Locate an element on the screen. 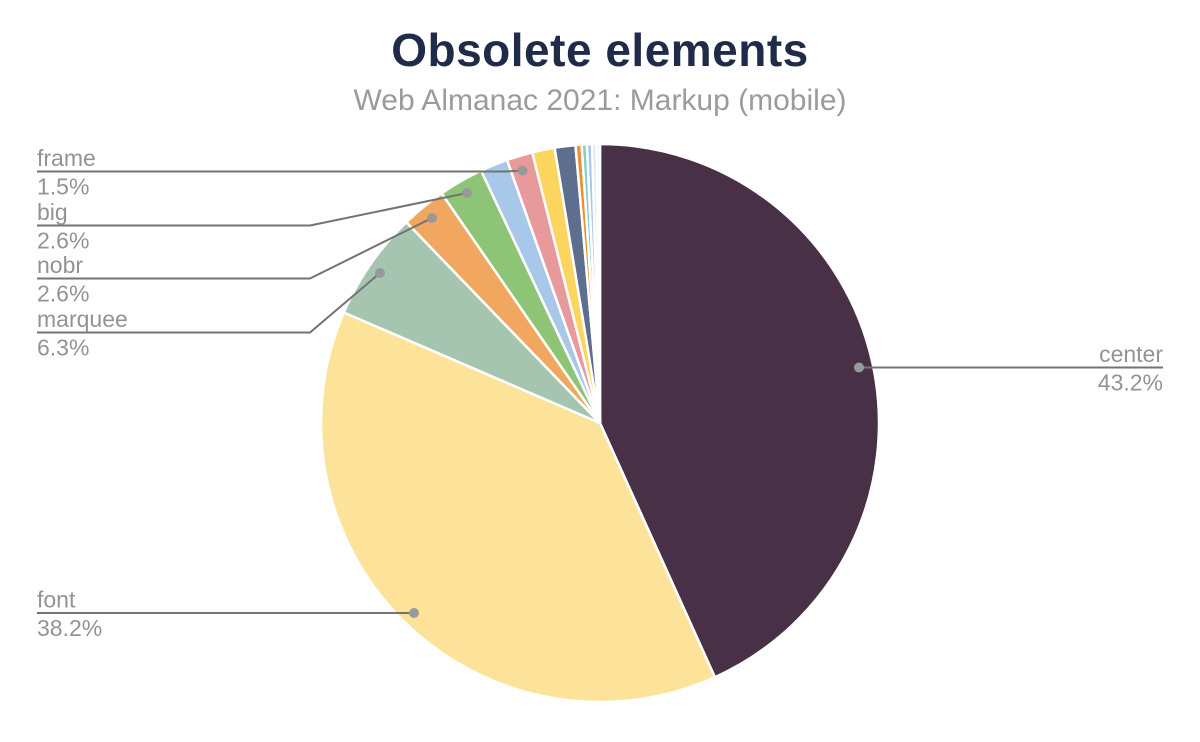  callout-value: 6.3% is located at coordinates (63, 348).